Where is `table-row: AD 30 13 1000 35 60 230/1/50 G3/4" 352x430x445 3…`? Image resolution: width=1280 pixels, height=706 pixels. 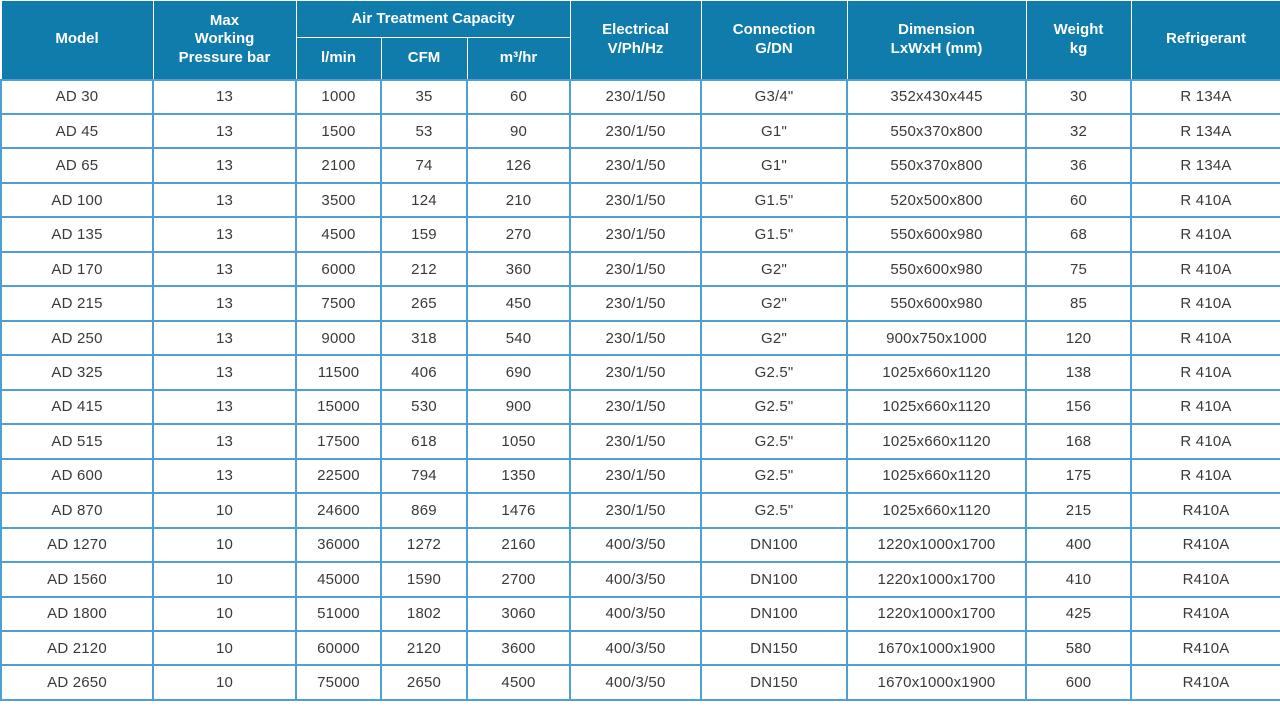
table-row: AD 30 13 1000 35 60 230/1/50 G3/4" 352x430x445 3… is located at coordinates (640, 96).